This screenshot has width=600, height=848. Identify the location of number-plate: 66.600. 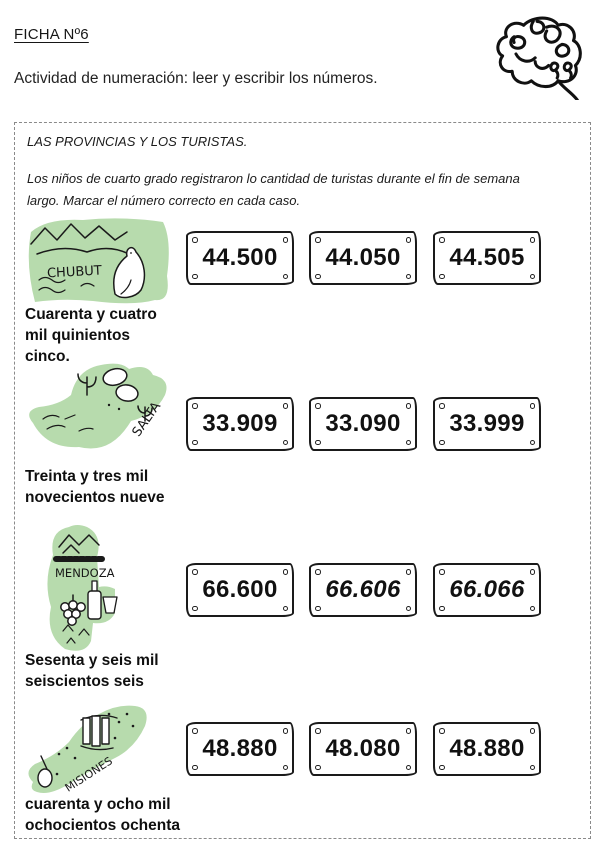
(240, 590).